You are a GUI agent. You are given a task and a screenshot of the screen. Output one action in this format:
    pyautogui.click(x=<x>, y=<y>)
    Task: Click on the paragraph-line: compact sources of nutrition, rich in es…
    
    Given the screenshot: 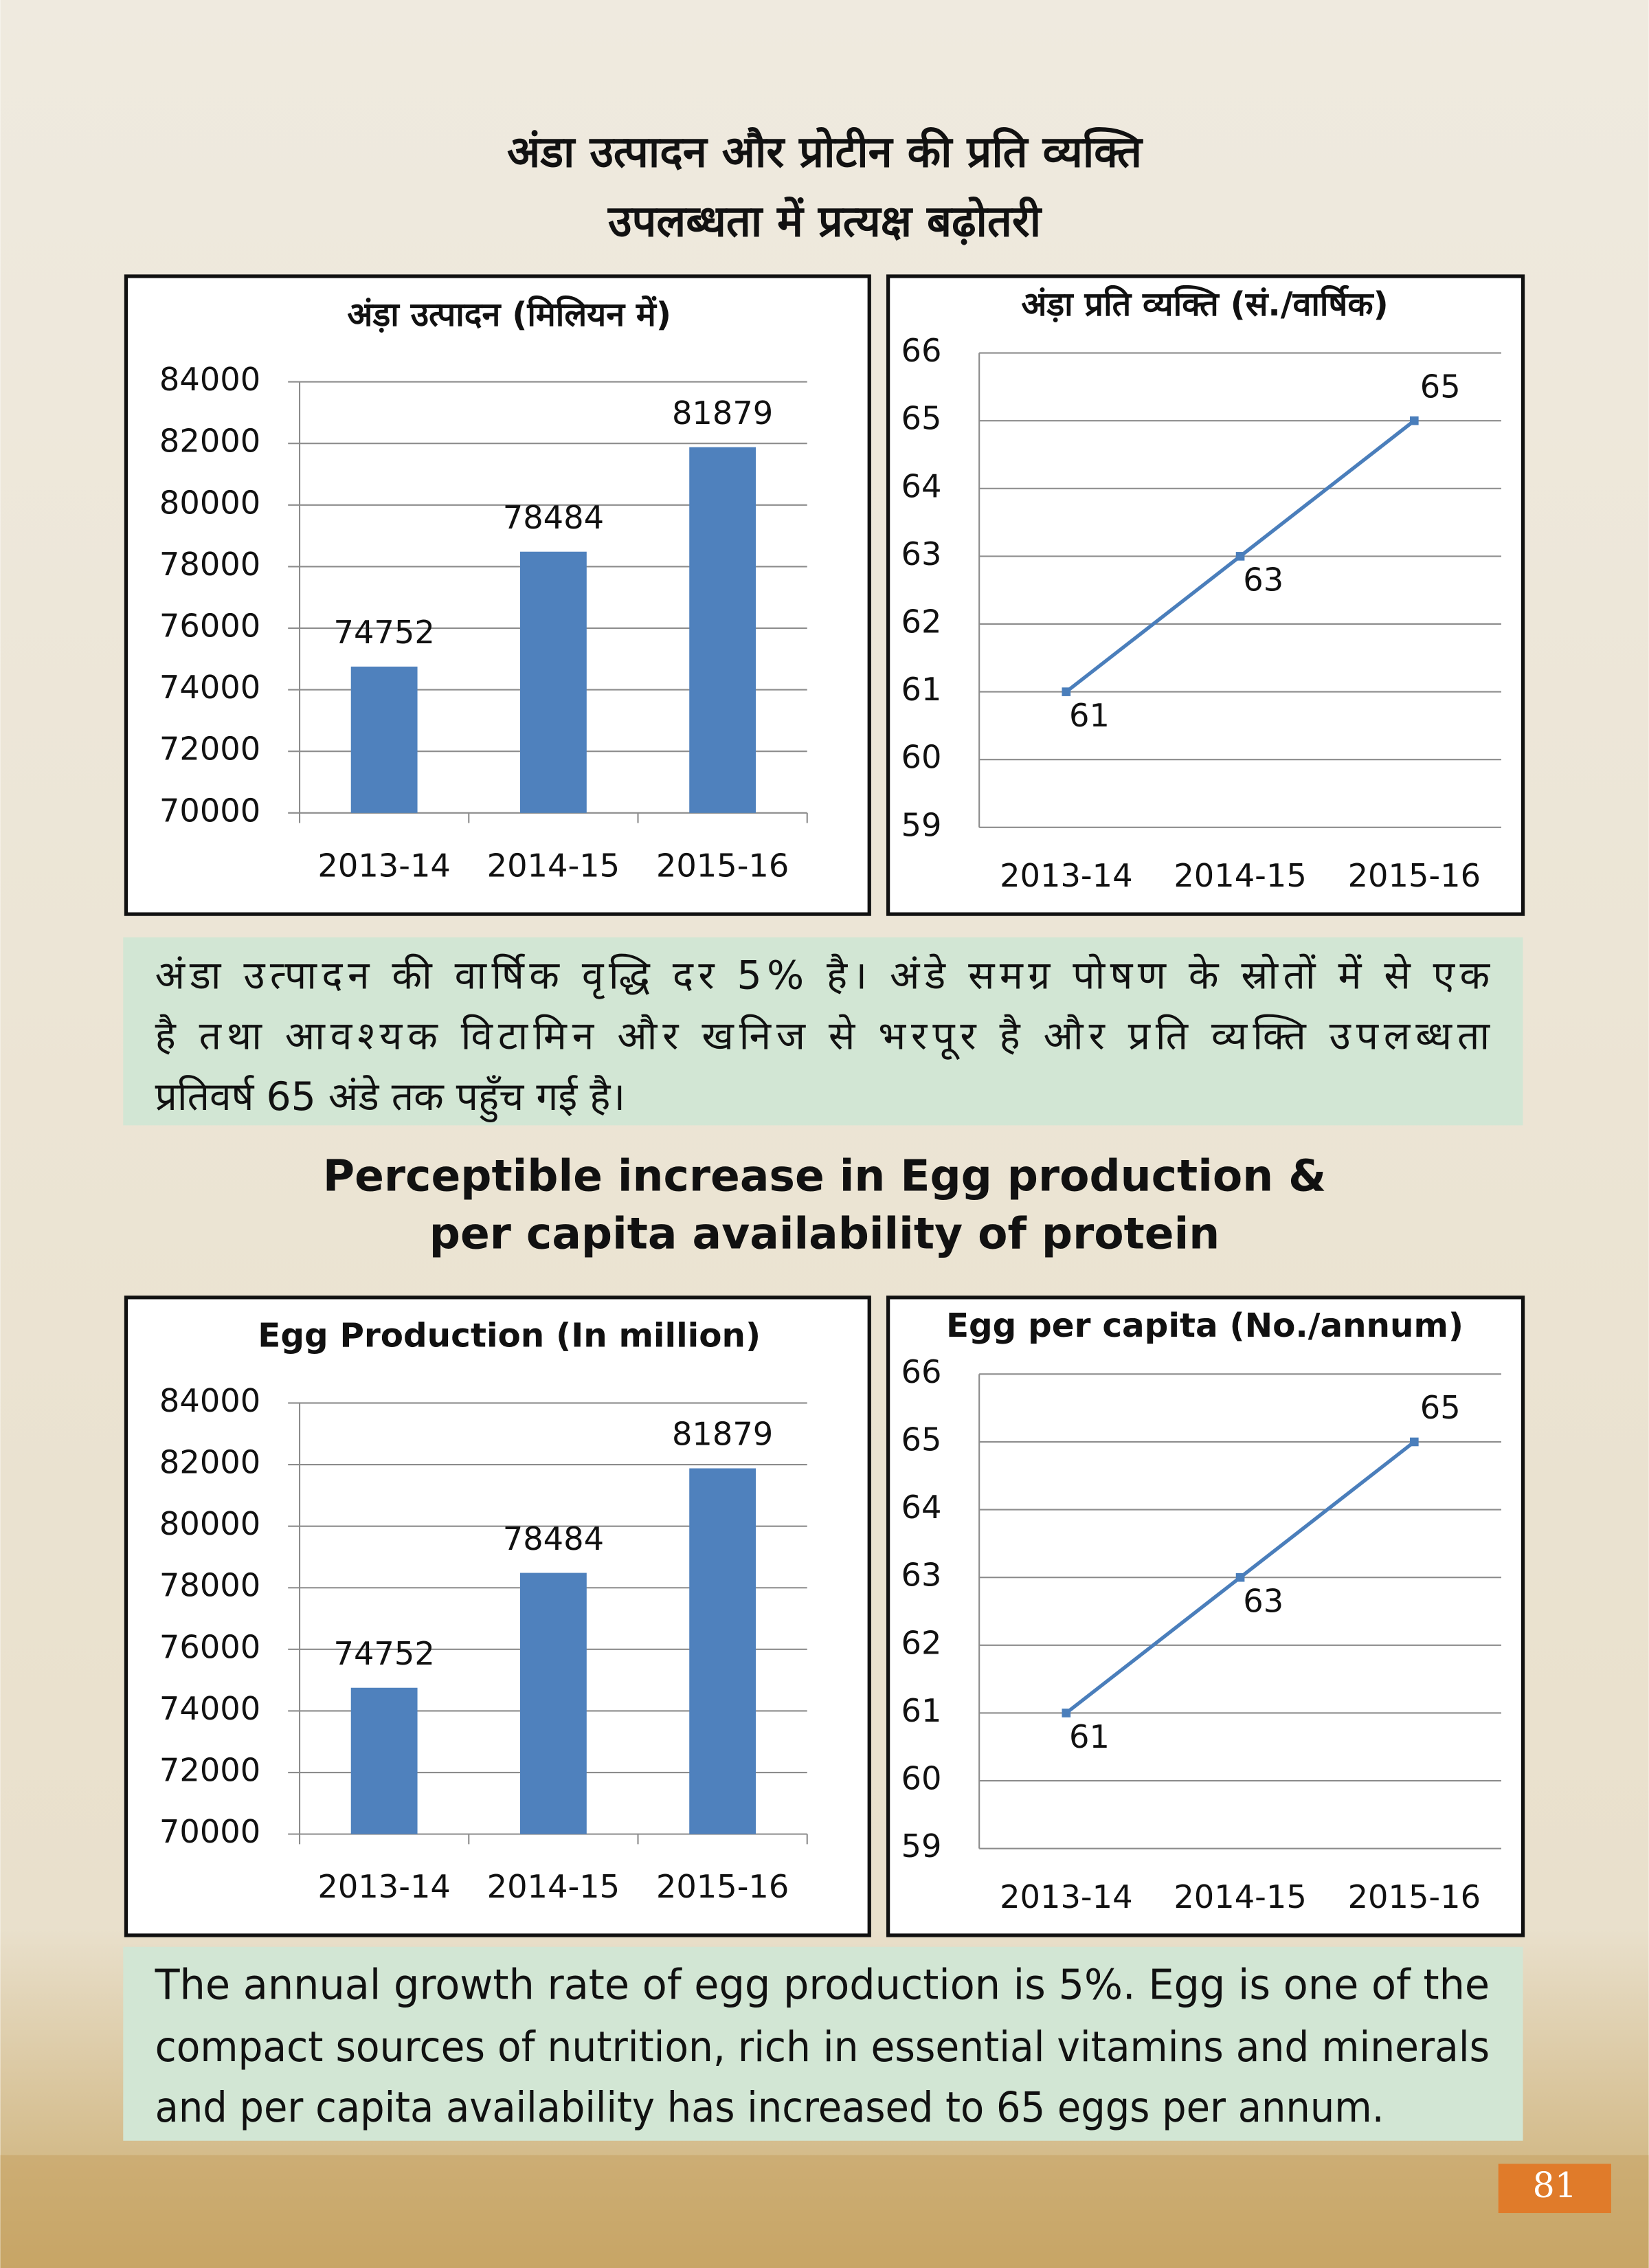 What is the action you would take?
    pyautogui.click(x=823, y=2047)
    